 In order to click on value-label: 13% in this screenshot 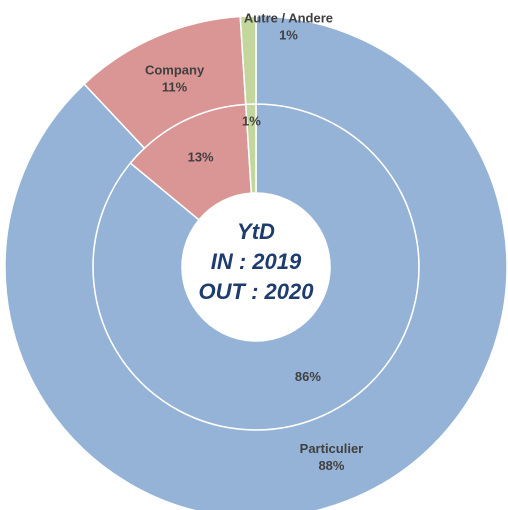, I will do `click(201, 157)`.